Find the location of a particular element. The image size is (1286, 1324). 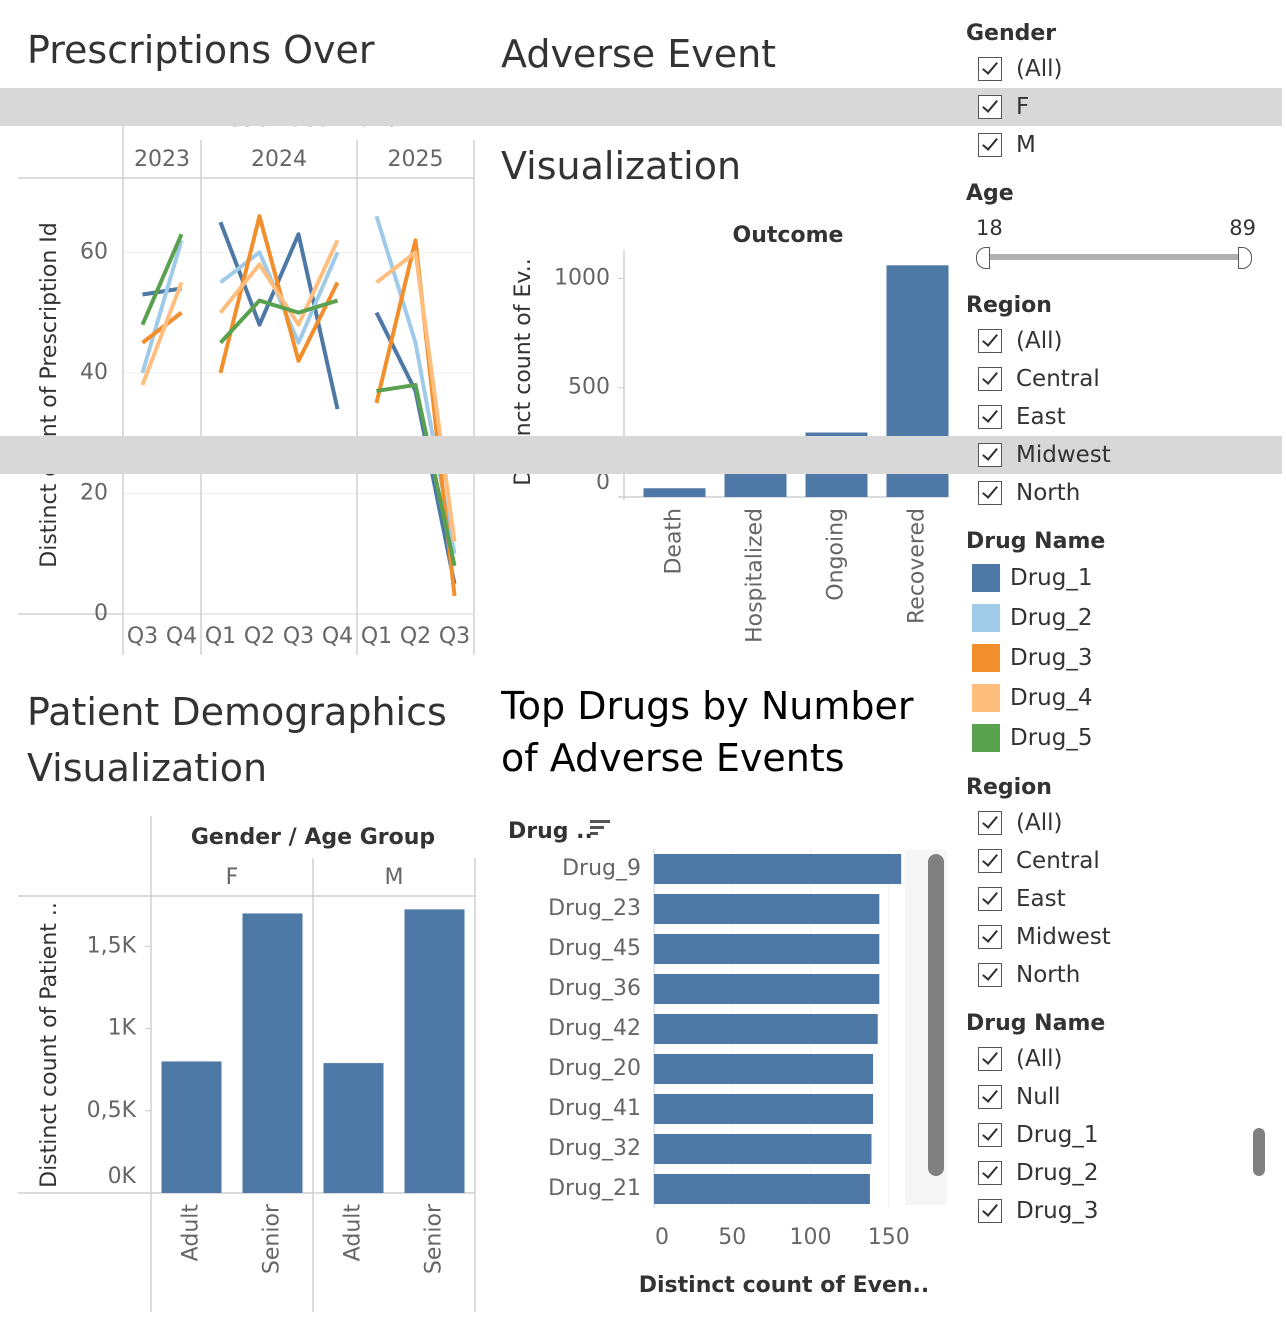

filter-item: M is located at coordinates (641, 145).